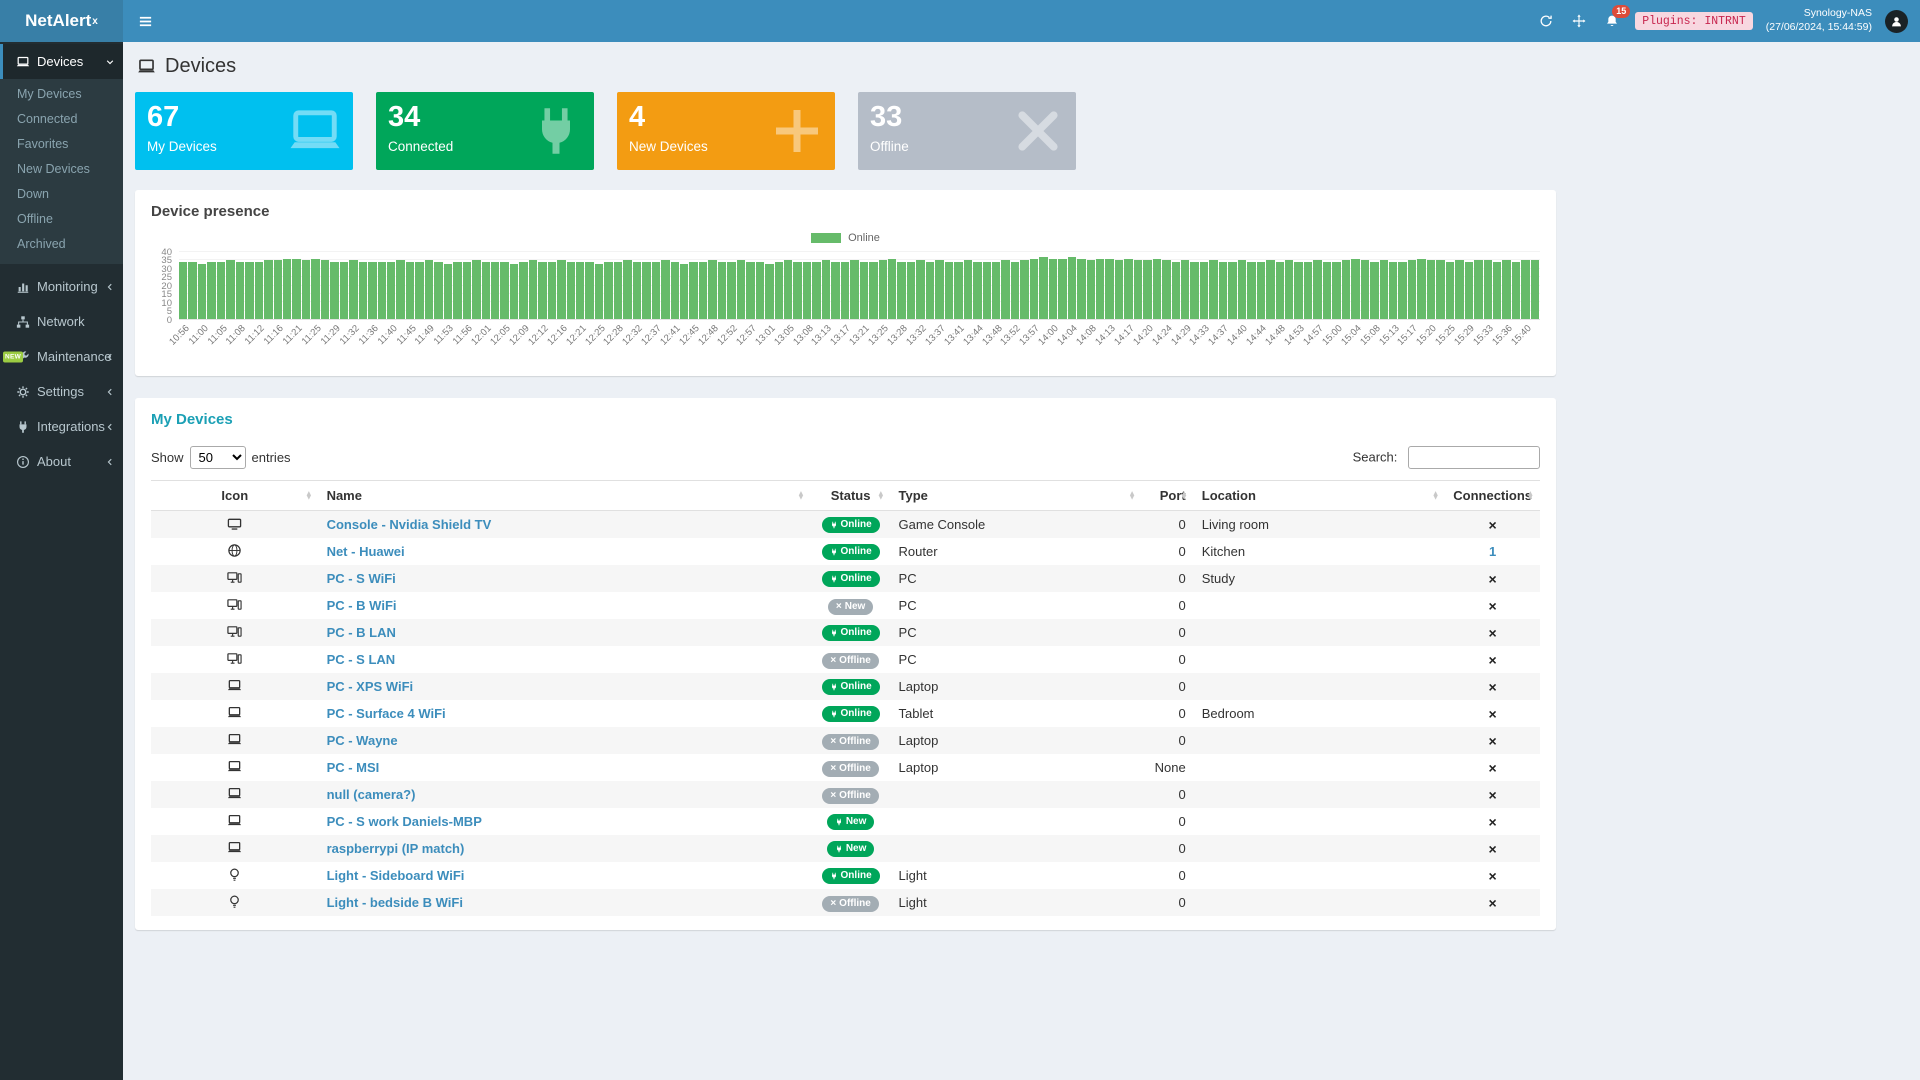  Describe the element at coordinates (850, 495) in the screenshot. I see `column-header-status: Status ▲ ▼` at that location.